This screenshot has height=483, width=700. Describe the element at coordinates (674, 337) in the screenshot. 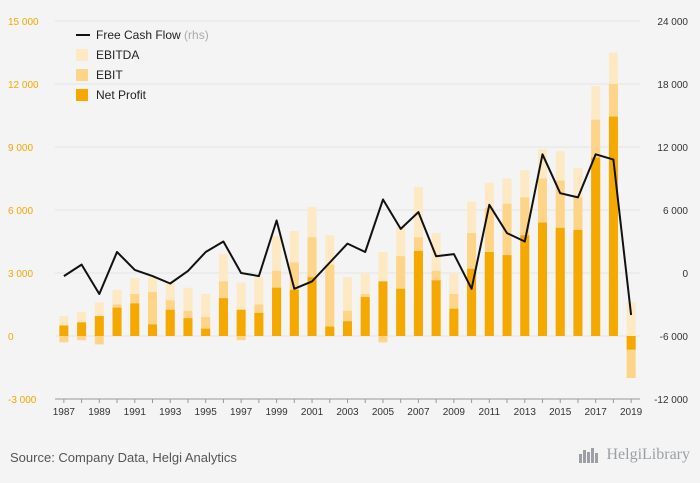

I see `y-right-tick-label: -6 000` at that location.